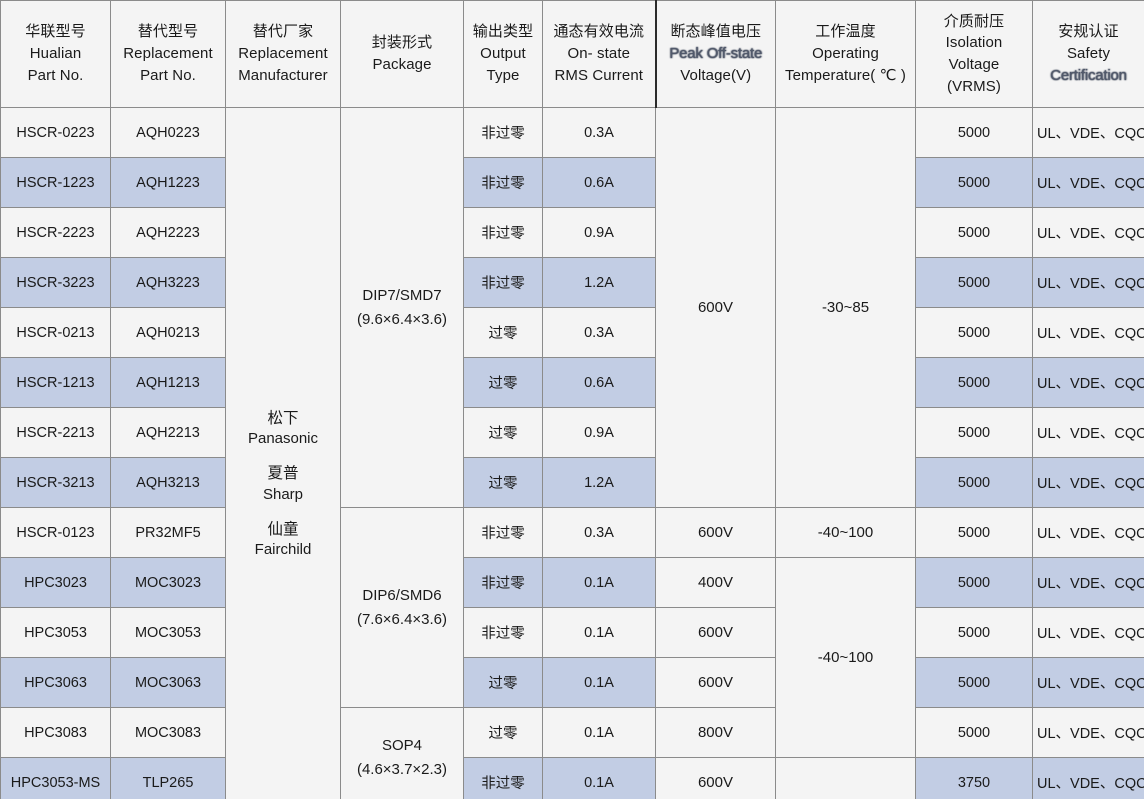  Describe the element at coordinates (599, 75) in the screenshot. I see `column-header-en-rms_current-2: RMS Current` at that location.